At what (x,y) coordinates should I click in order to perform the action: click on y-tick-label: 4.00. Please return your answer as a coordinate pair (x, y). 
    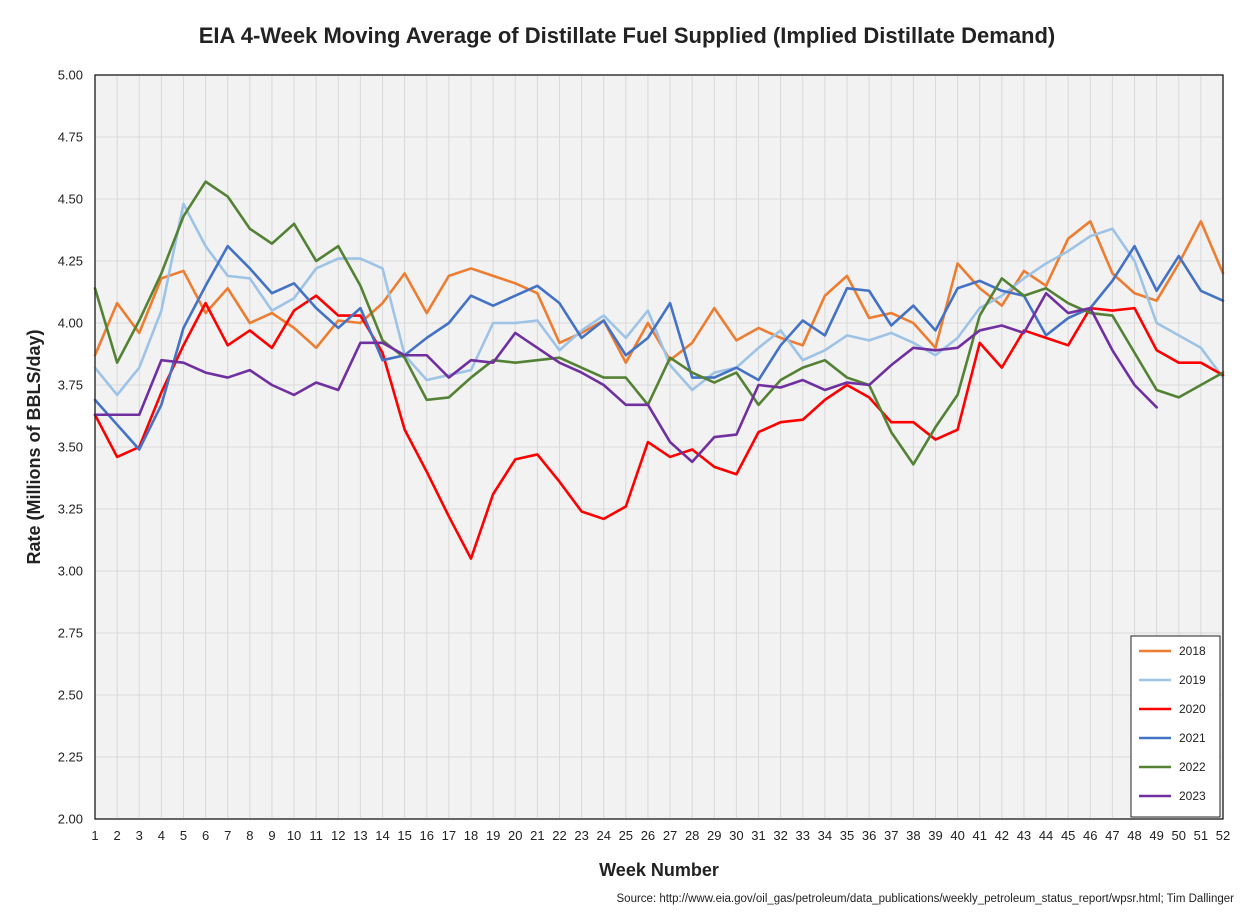
    Looking at the image, I should click on (70, 323).